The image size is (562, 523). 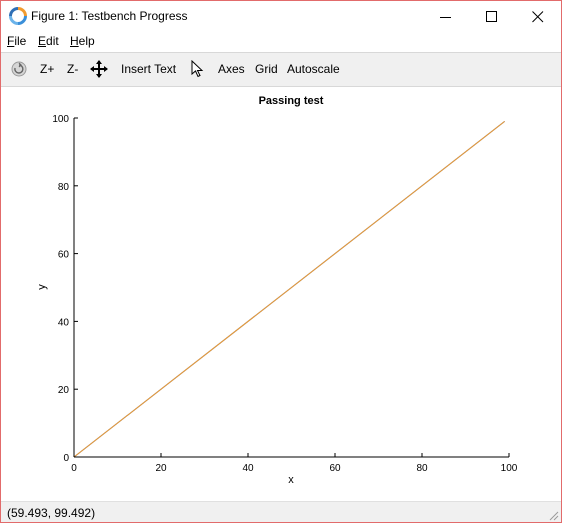 I want to click on x-tick-label: 0, so click(x=74, y=468).